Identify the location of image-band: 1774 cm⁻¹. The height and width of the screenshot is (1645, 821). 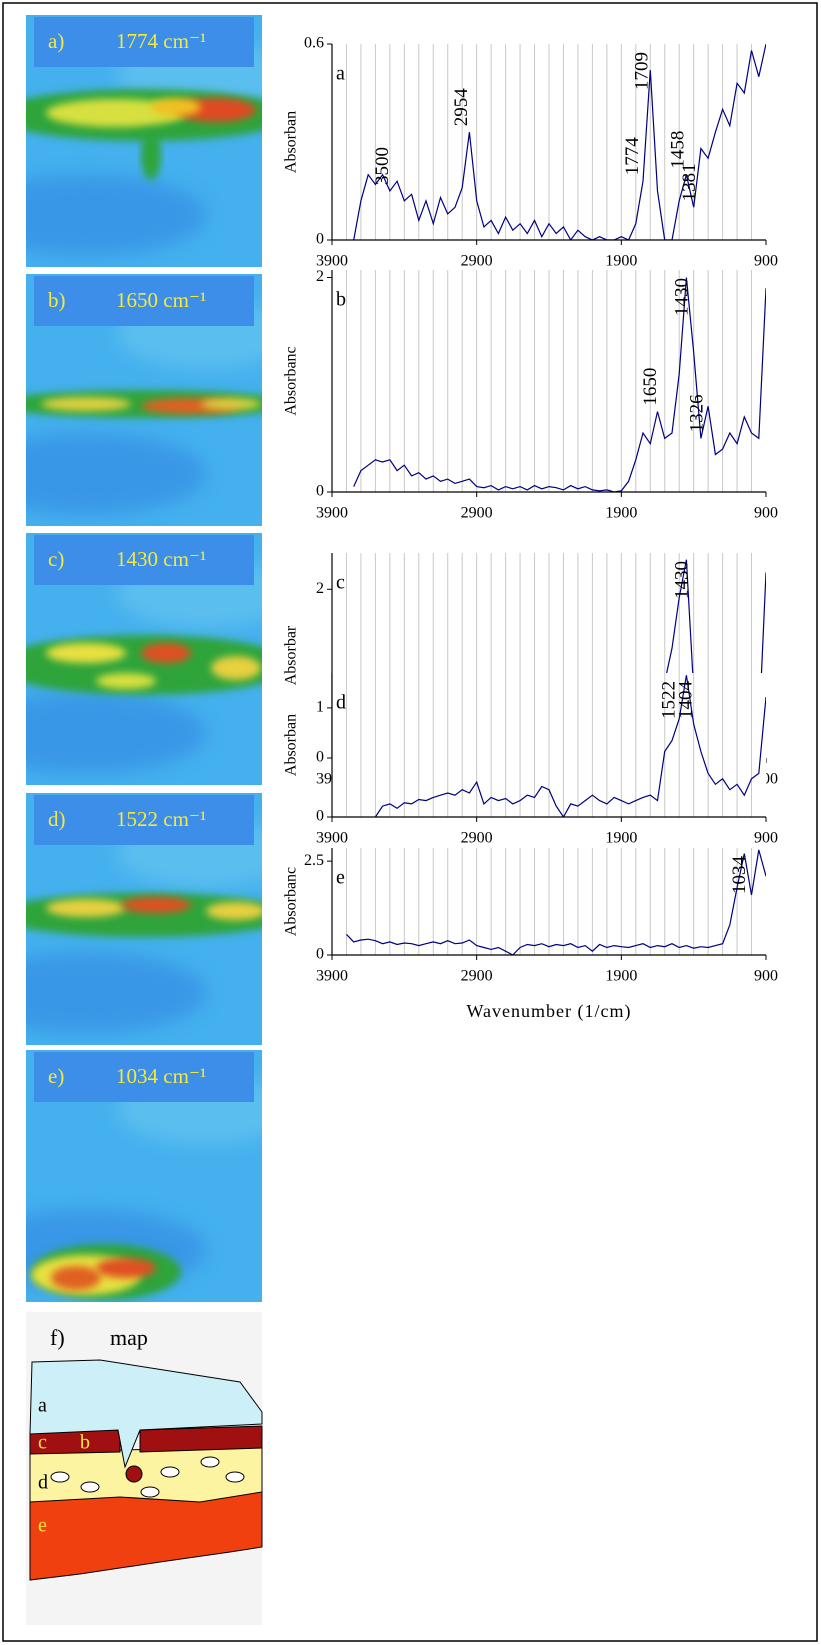
(161, 41).